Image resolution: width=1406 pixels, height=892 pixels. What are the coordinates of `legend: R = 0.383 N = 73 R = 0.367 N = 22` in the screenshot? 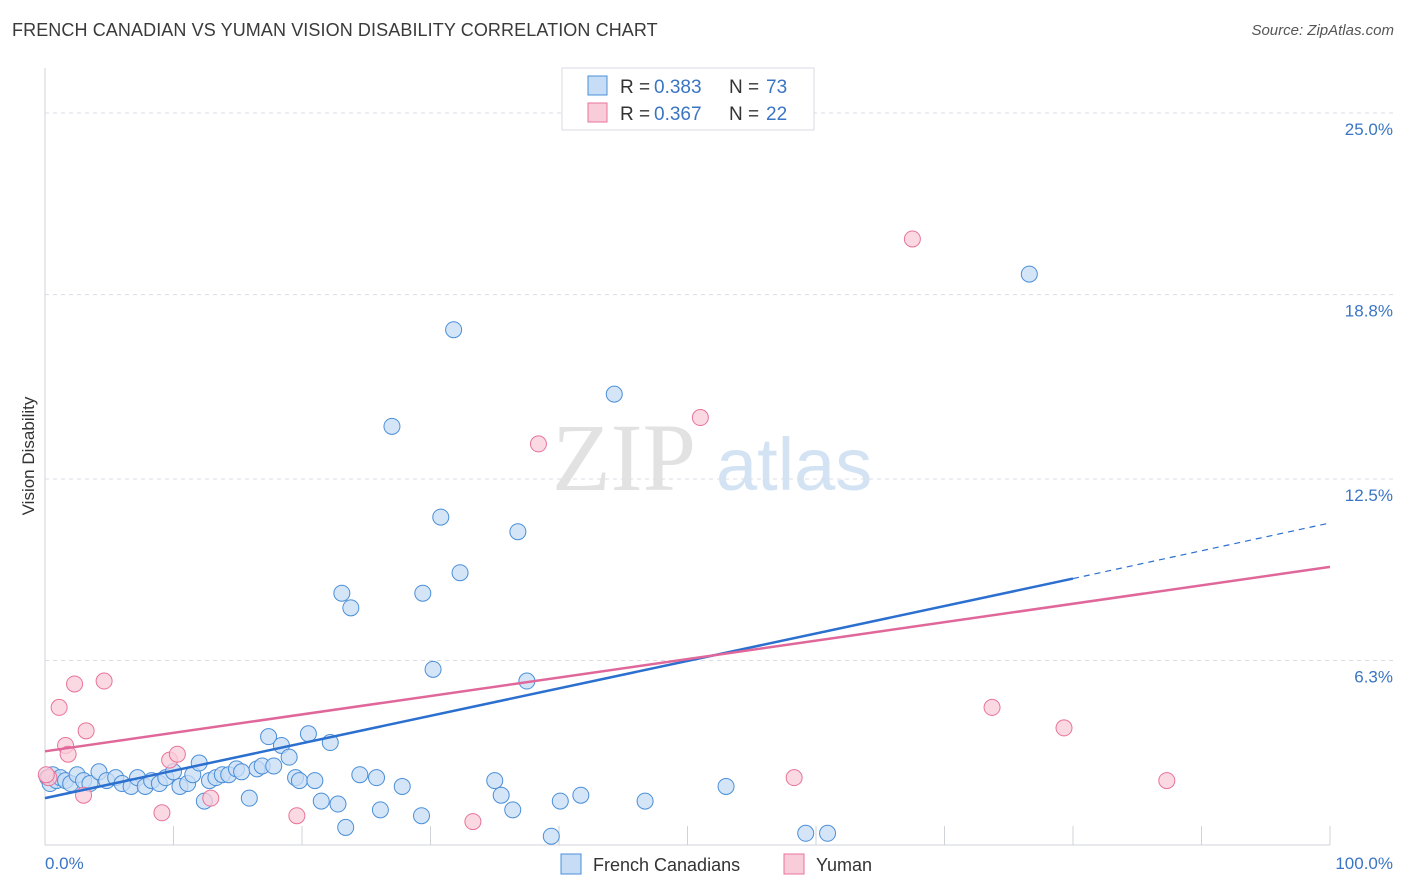 It's located at (688, 99).